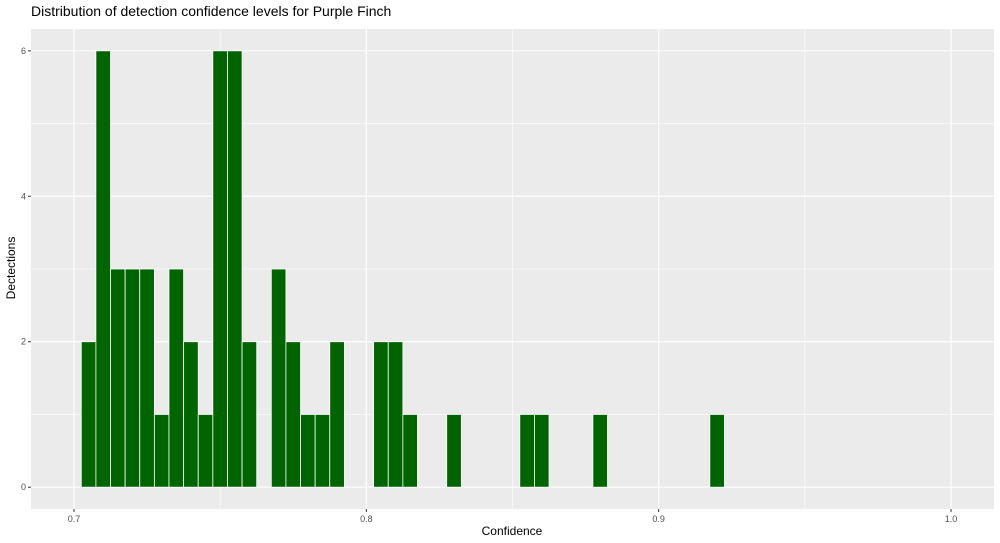 This screenshot has width=1000, height=543. I want to click on y-axis-title: Dectections, so click(11, 268).